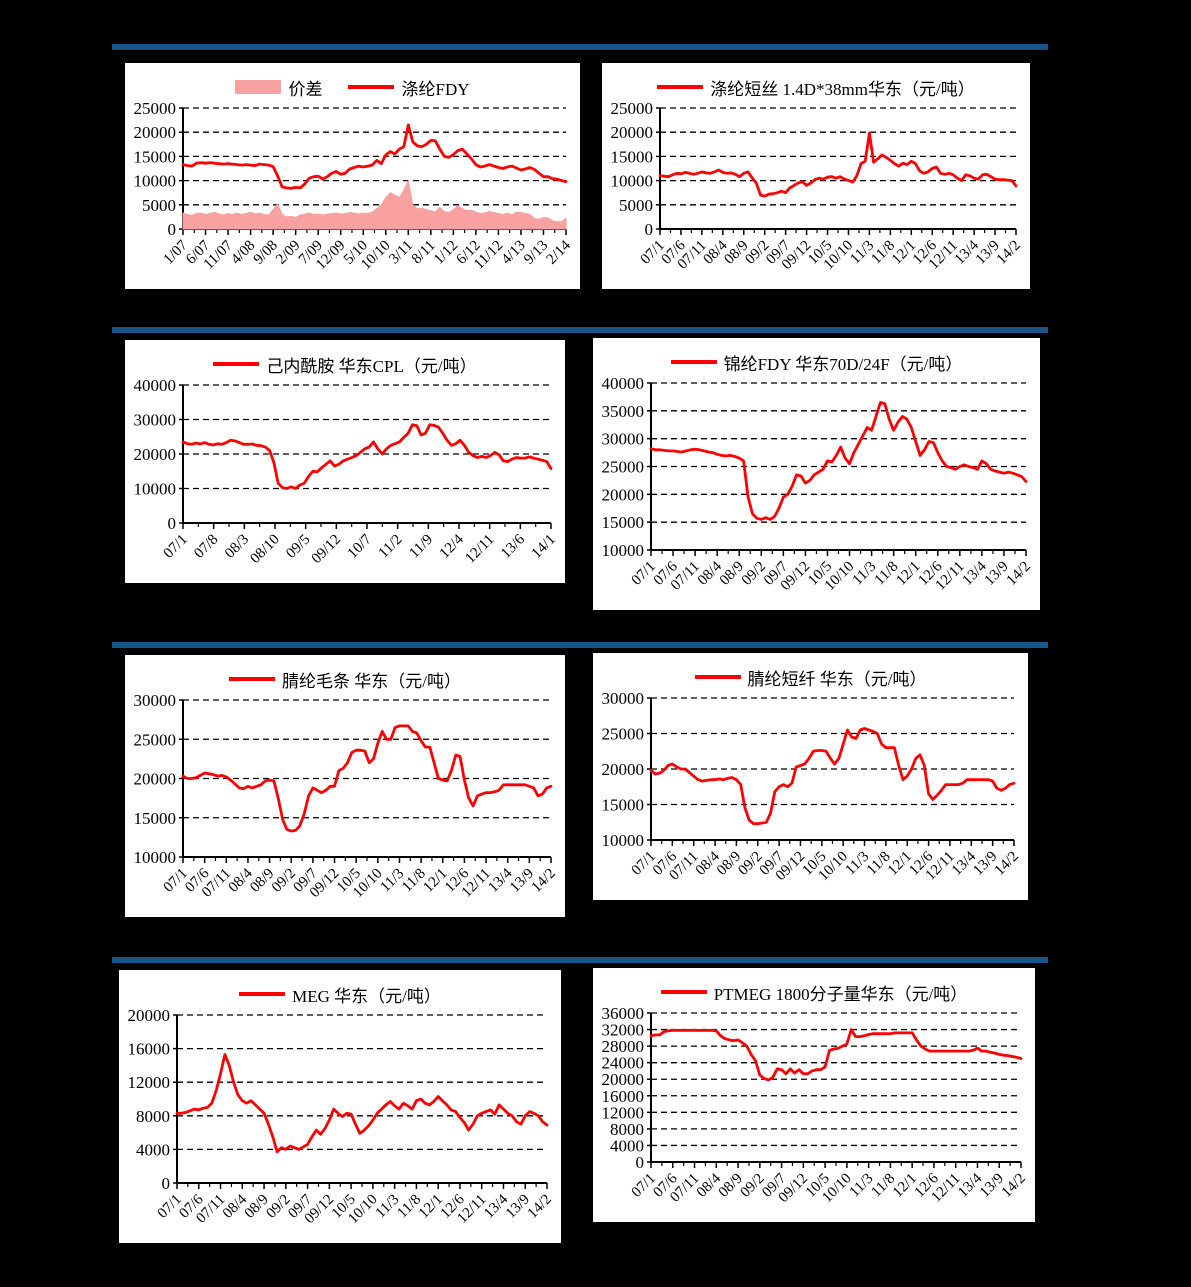  I want to click on legend-label: 腈纶毛条 华东（元/吨）, so click(371, 681).